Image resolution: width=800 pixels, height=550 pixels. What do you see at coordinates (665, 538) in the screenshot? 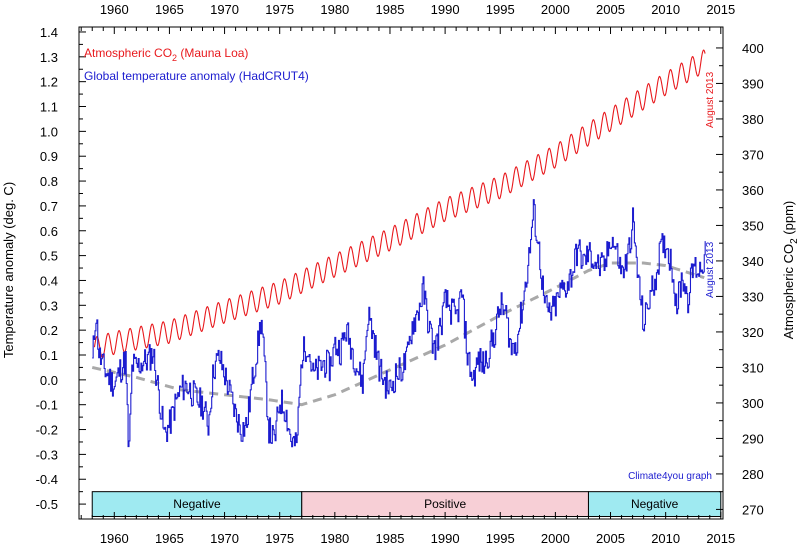
I see `x-tick-label-bottom: 2010` at bounding box center [665, 538].